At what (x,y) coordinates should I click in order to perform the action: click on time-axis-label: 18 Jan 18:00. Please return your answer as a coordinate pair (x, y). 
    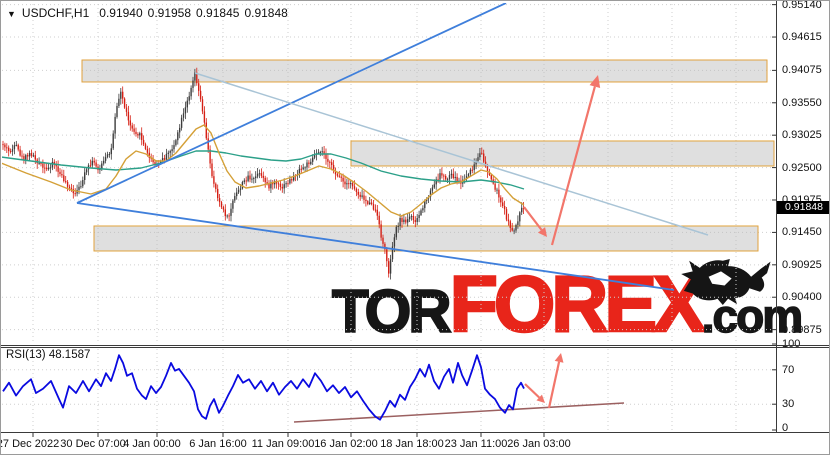
    Looking at the image, I should click on (412, 444).